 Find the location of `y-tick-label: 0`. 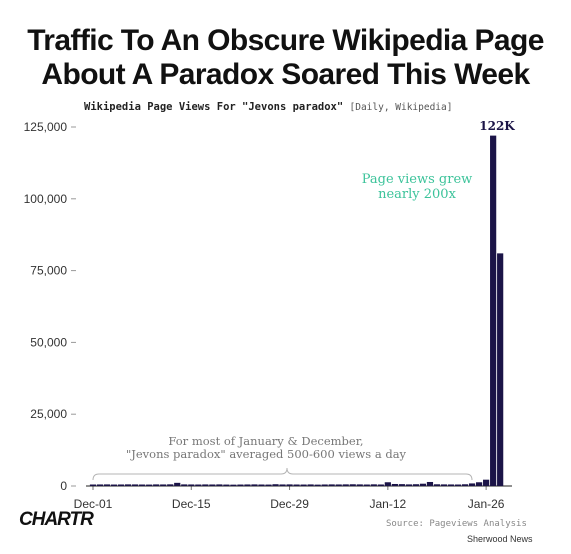

y-tick-label: 0 is located at coordinates (63, 486).